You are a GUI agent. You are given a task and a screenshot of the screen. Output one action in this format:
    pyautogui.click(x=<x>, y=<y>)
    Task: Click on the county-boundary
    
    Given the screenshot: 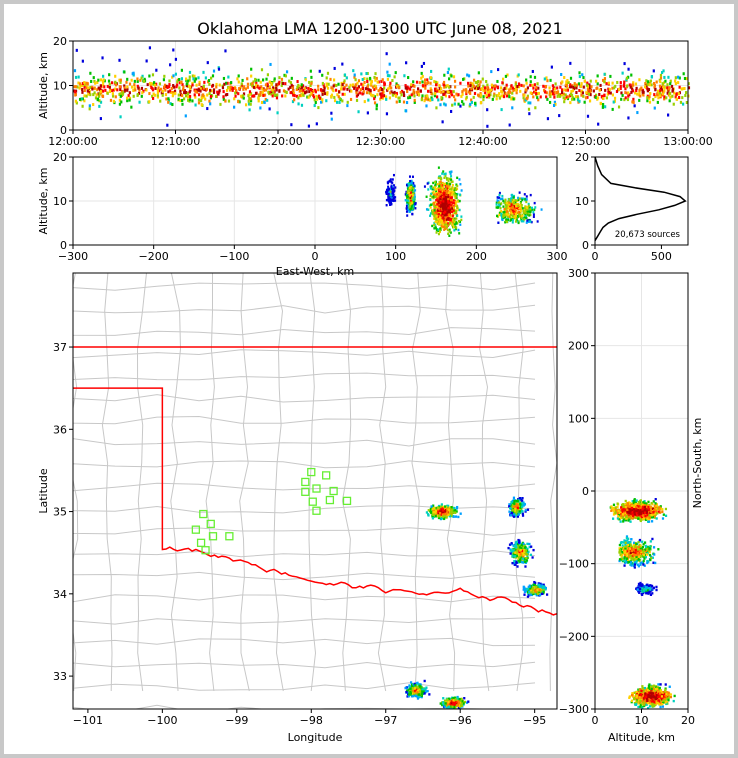 What is the action you would take?
    pyautogui.click(x=304, y=420)
    